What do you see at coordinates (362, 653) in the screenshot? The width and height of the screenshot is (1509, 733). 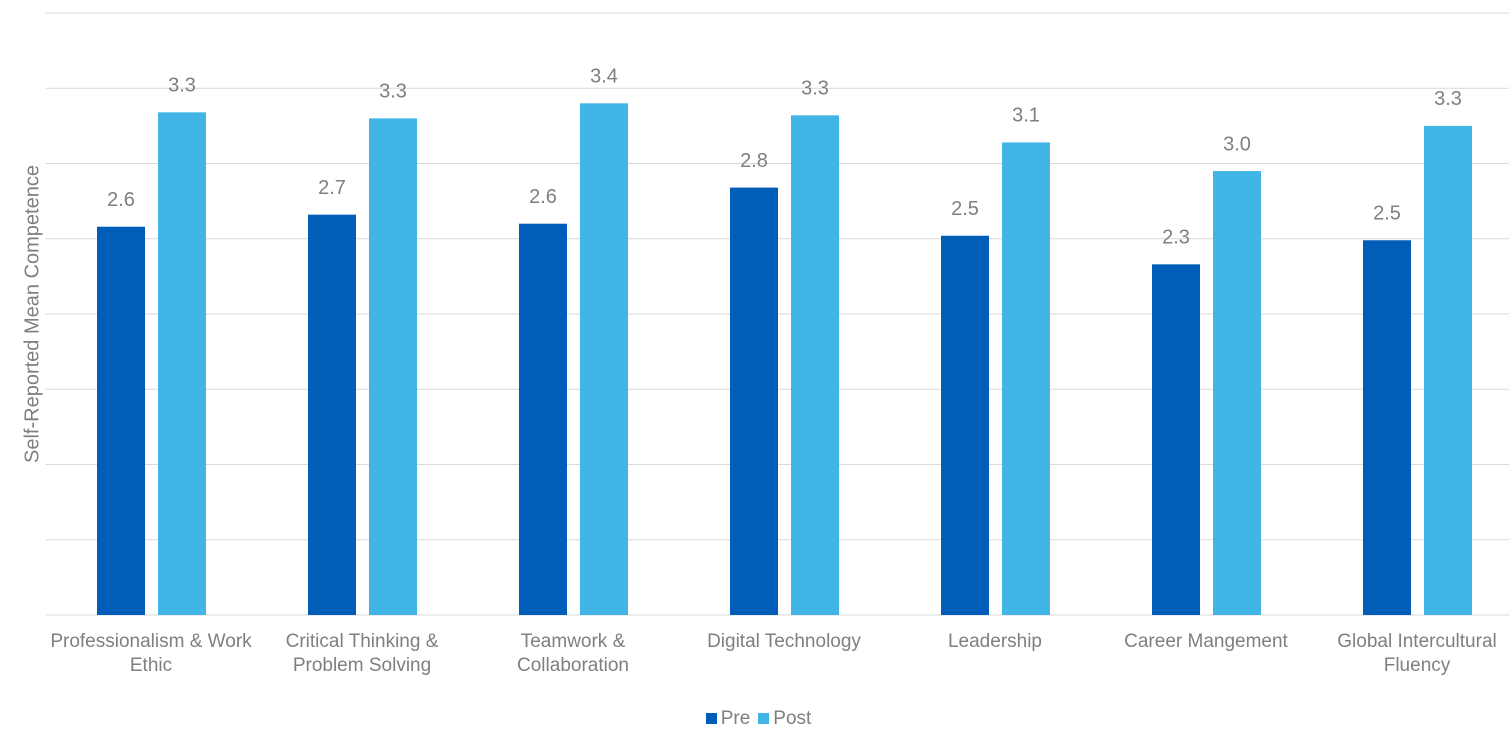 I see `x-tick-label: Critical Thinking & Problem Solving` at bounding box center [362, 653].